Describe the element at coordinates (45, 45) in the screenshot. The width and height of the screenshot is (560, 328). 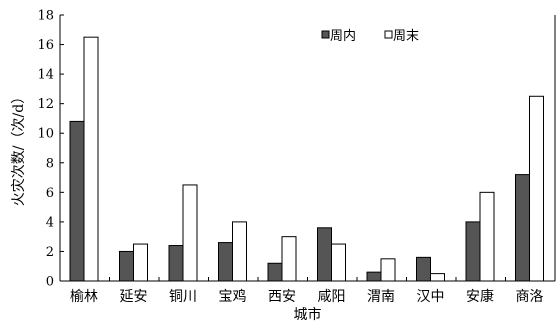
I see `y-tick-label: 16` at that location.